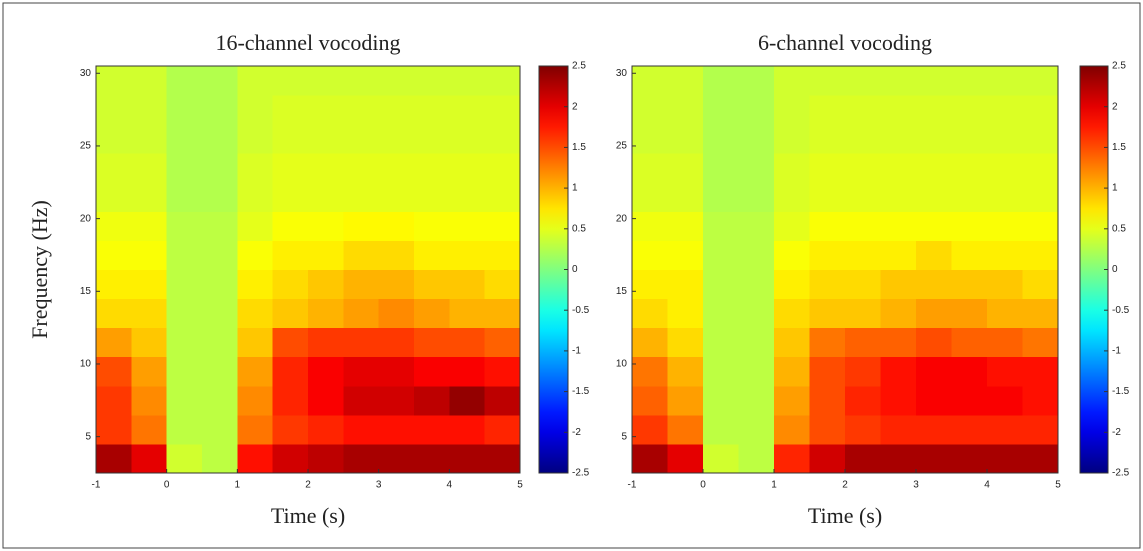  Describe the element at coordinates (622, 291) in the screenshot. I see `y-tick-label: 15` at that location.